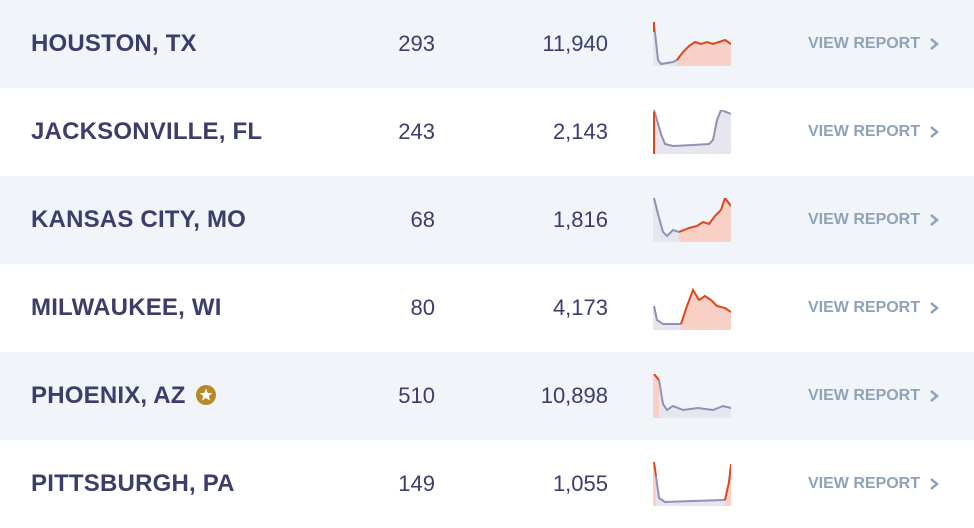 This screenshot has height=528, width=974. I want to click on total: 4,173, so click(580, 307).